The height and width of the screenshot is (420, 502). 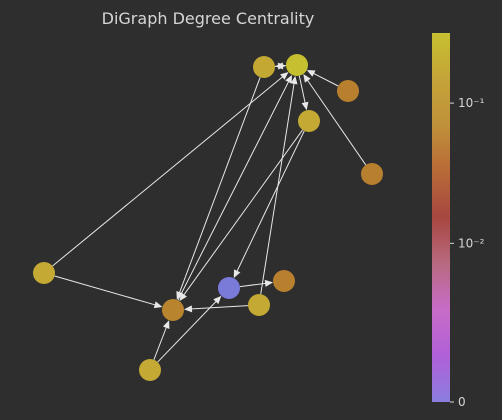 What do you see at coordinates (259, 305) in the screenshot?
I see `graph-node-n10` at bounding box center [259, 305].